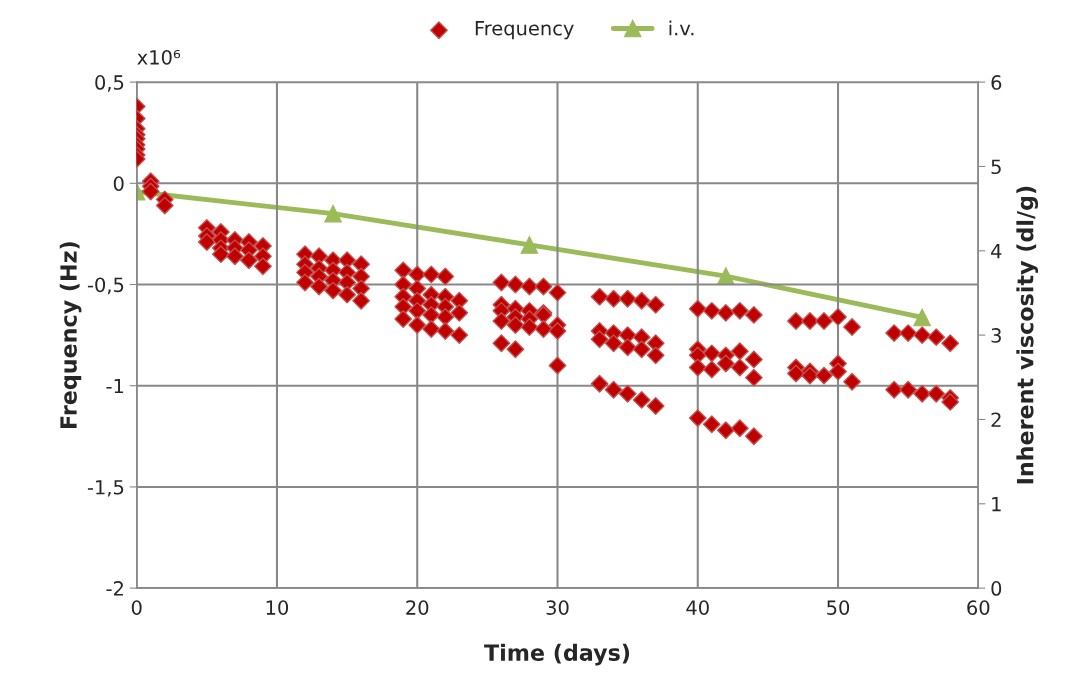 The height and width of the screenshot is (696, 1068). What do you see at coordinates (996, 167) in the screenshot?
I see `y2-tick-label: 5` at bounding box center [996, 167].